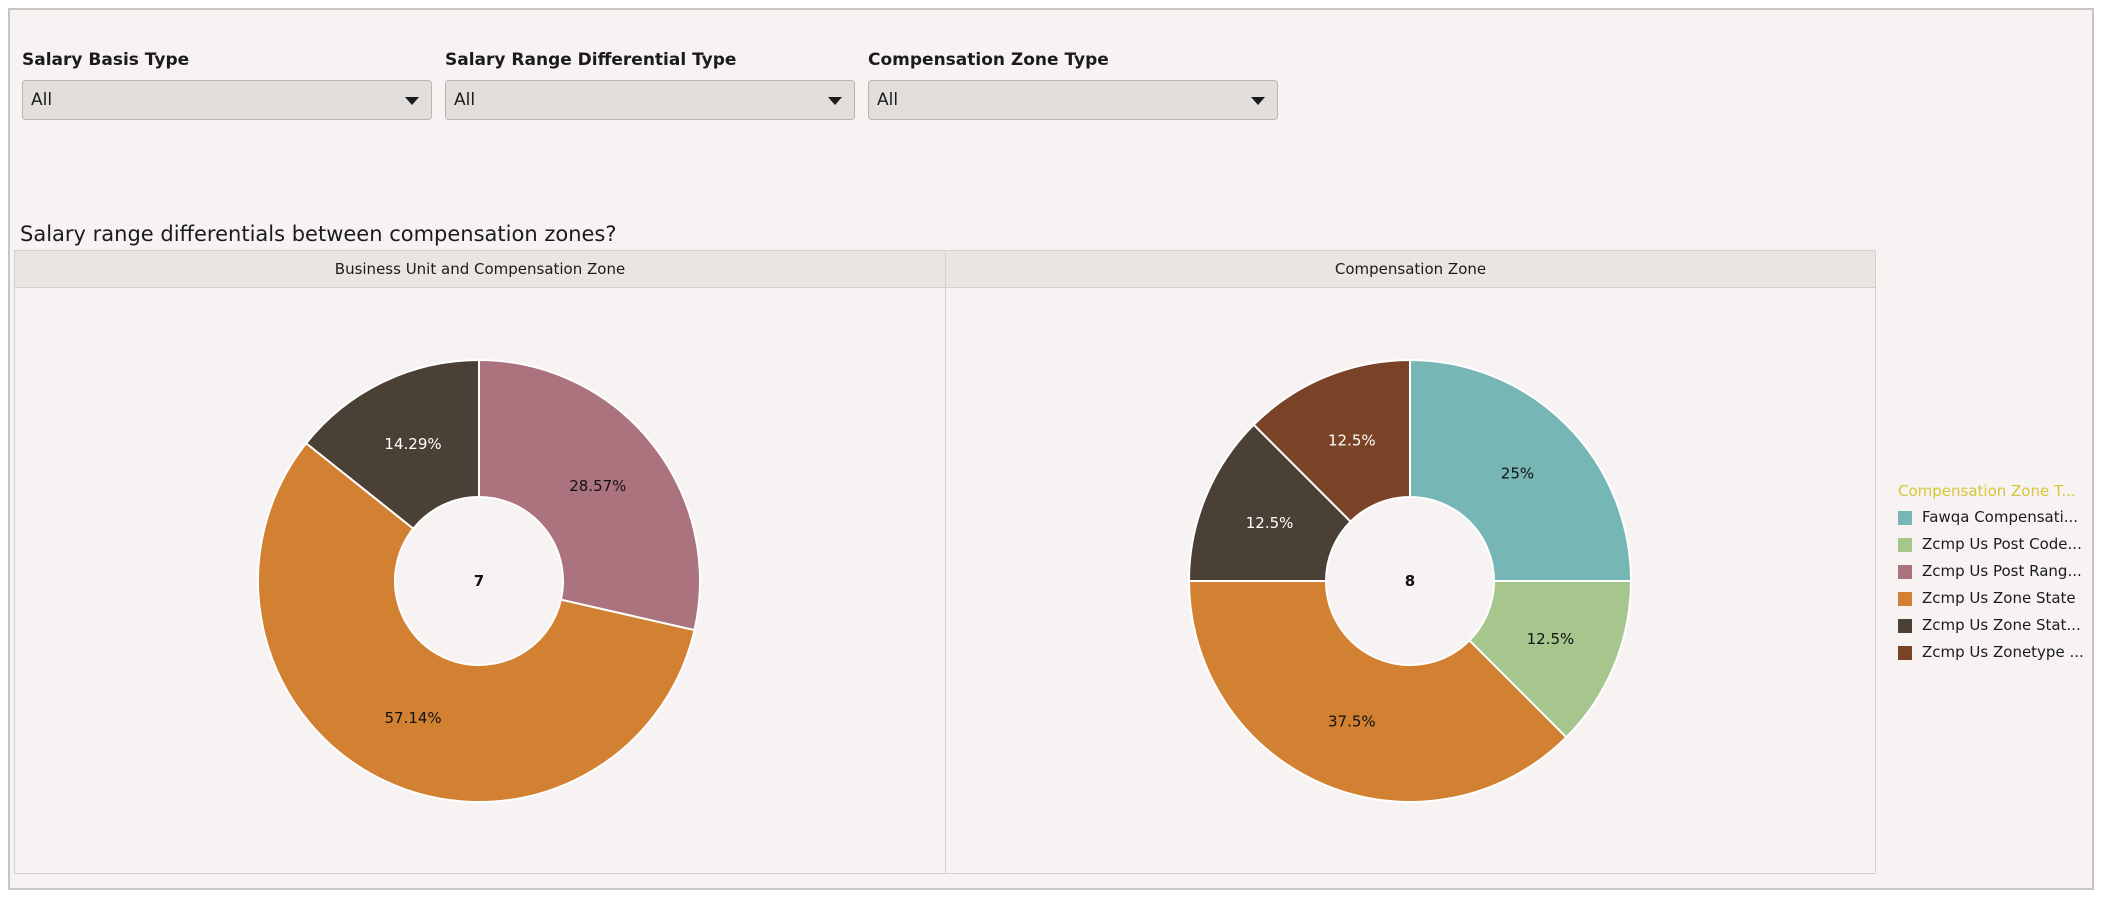 Image resolution: width=2104 pixels, height=900 pixels. Describe the element at coordinates (480, 269) in the screenshot. I see `panel-title: Business Unit and Compensation Zone` at that location.